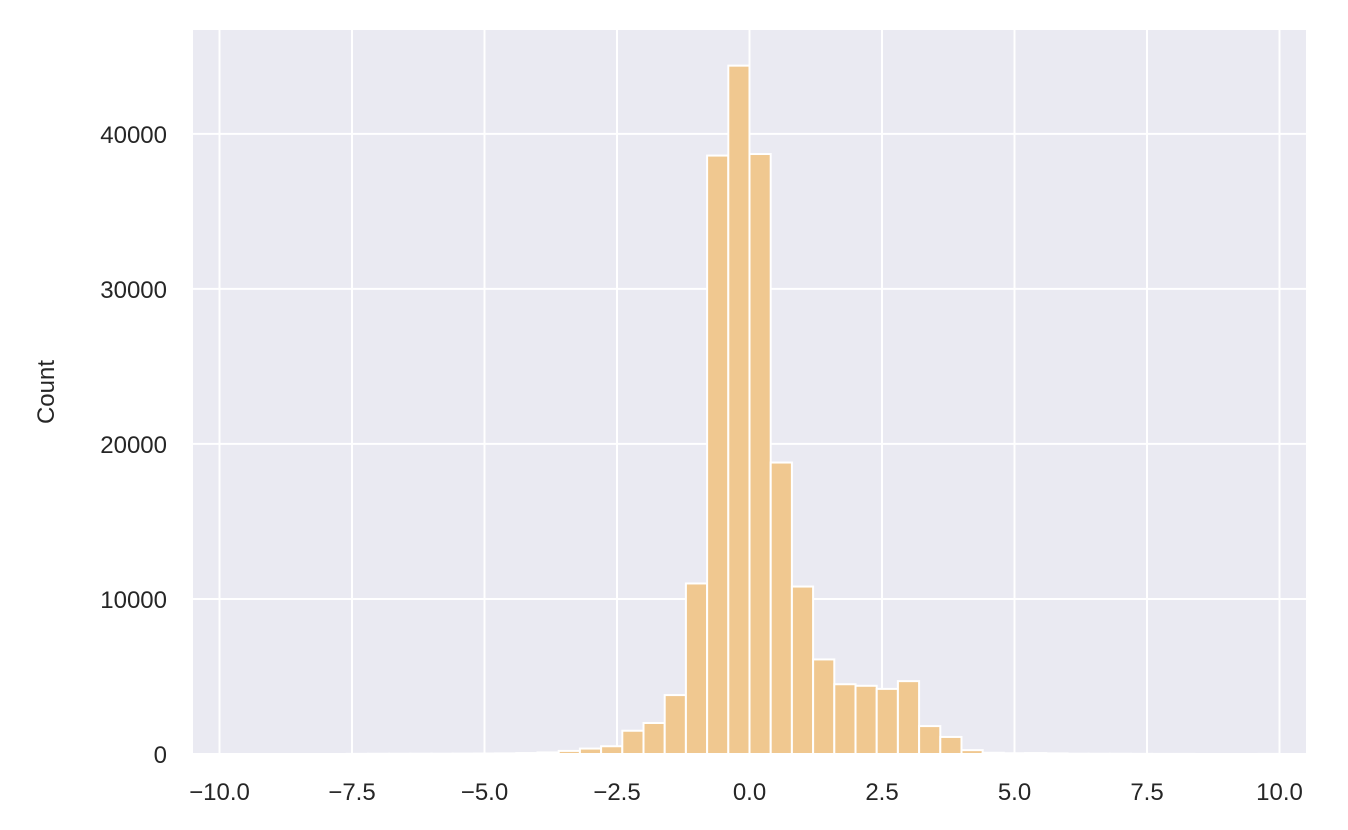 The width and height of the screenshot is (1348, 830). Describe the element at coordinates (1279, 792) in the screenshot. I see `x-tick-label: 10.0` at that location.